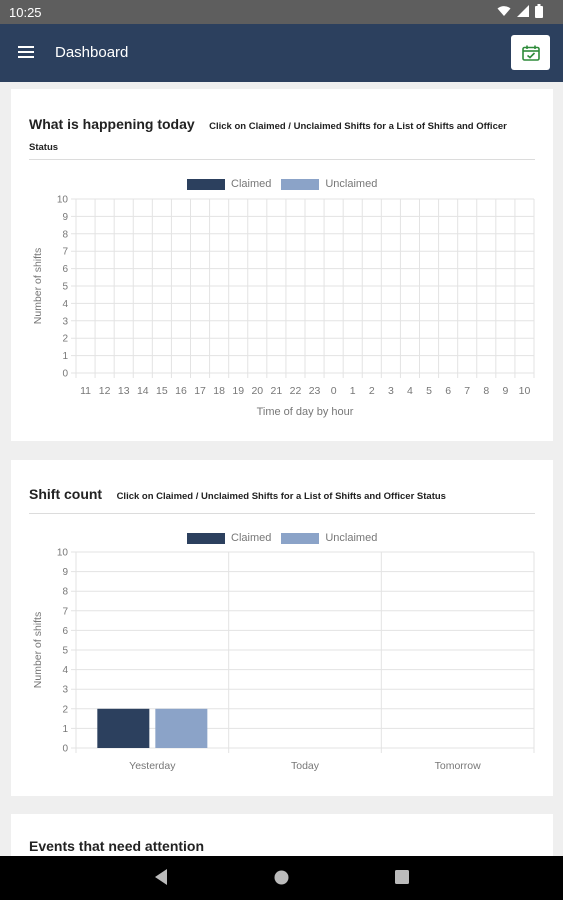 The width and height of the screenshot is (563, 900). I want to click on x-tick-label: 9, so click(505, 391).